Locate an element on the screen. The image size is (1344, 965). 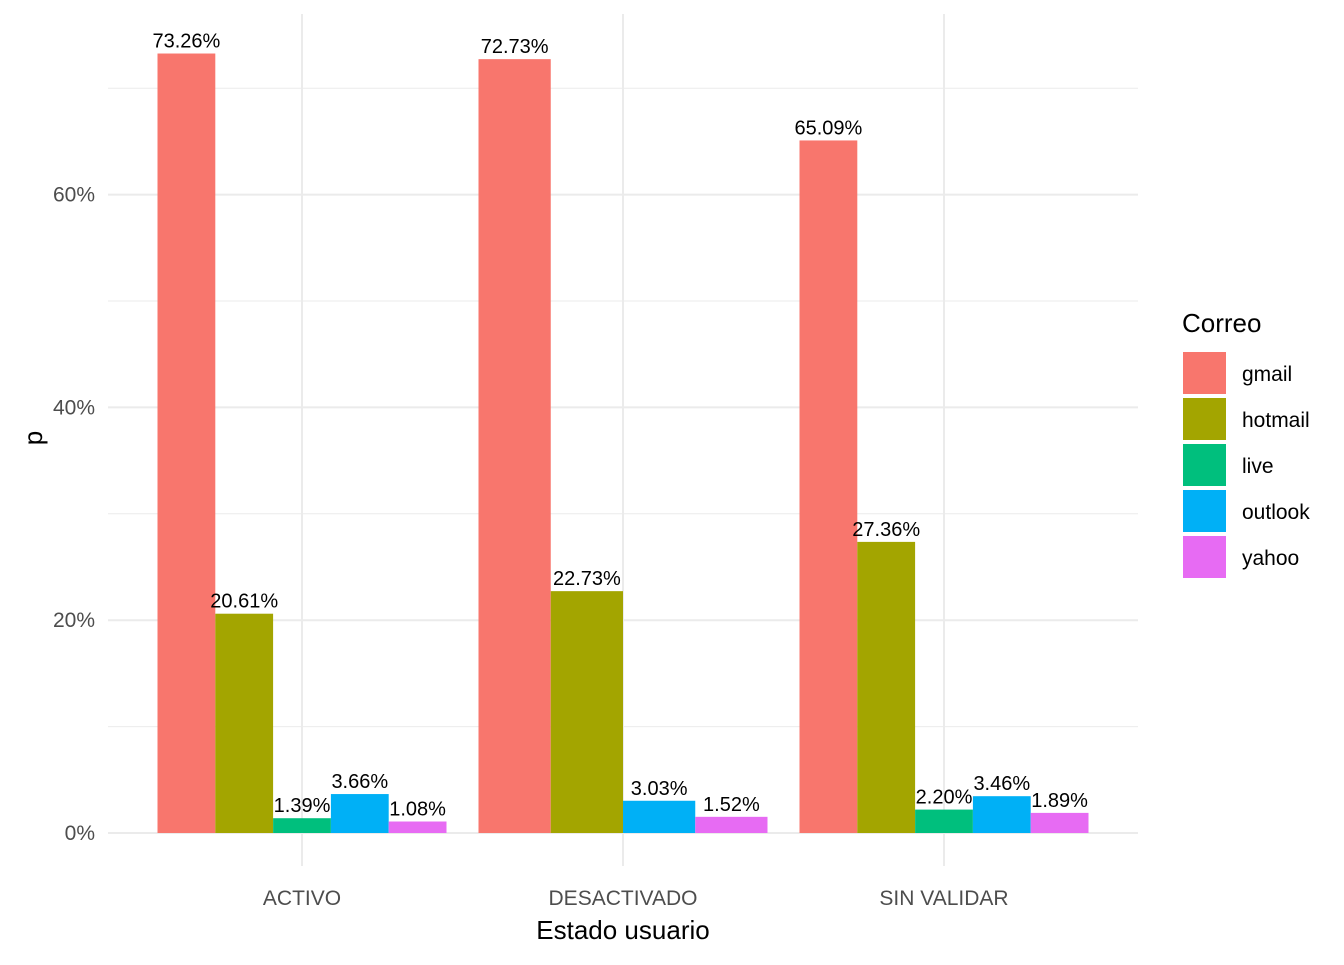
legend-label-yahoo: yahoo is located at coordinates (1270, 558).